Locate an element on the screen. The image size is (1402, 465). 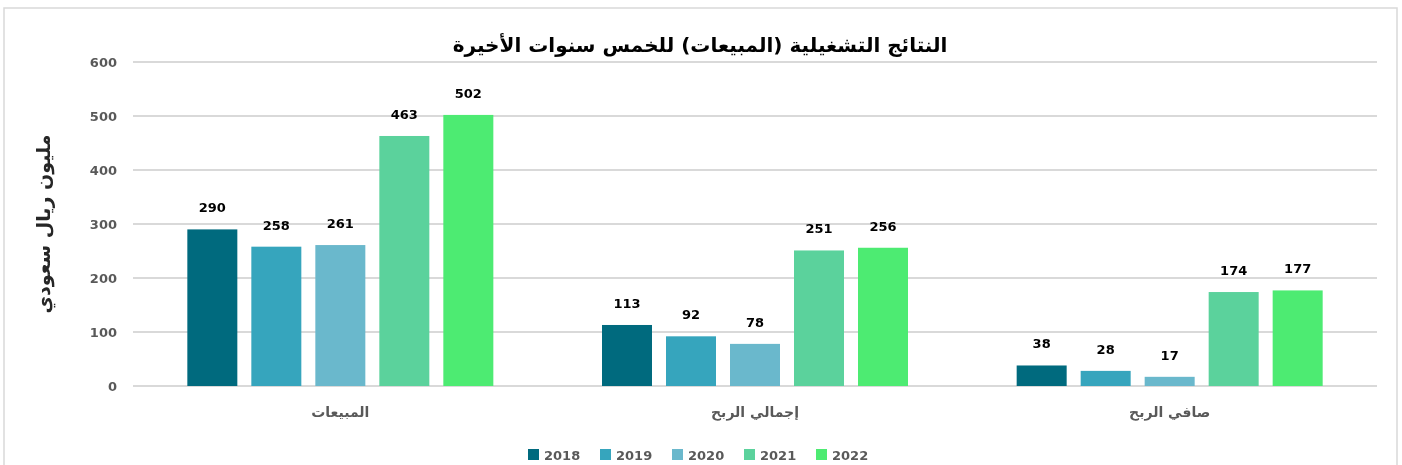
data-label: 38 is located at coordinates (1041, 344).